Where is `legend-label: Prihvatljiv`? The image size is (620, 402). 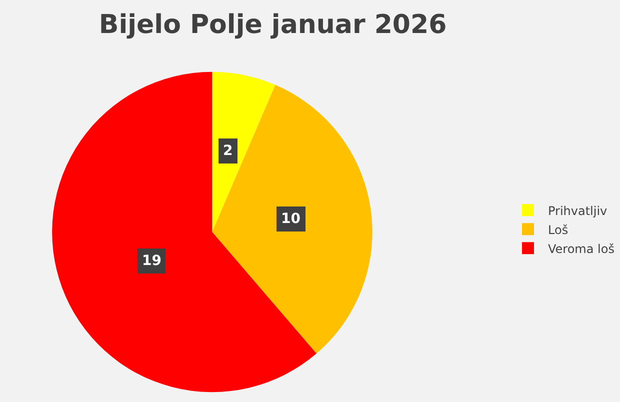
legend-label: Prihvatljiv is located at coordinates (578, 211).